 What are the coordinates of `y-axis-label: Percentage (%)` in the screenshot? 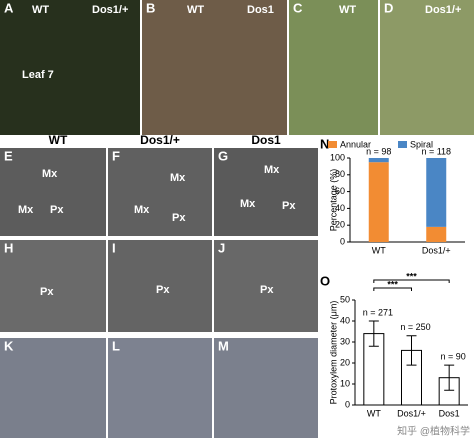 It's located at (333, 200).